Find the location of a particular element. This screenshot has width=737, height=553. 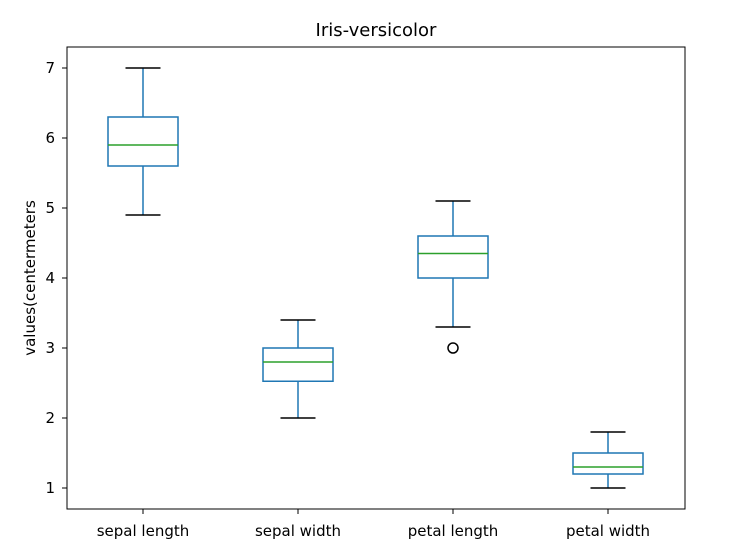

x-tick-label-3: petal width is located at coordinates (608, 531).